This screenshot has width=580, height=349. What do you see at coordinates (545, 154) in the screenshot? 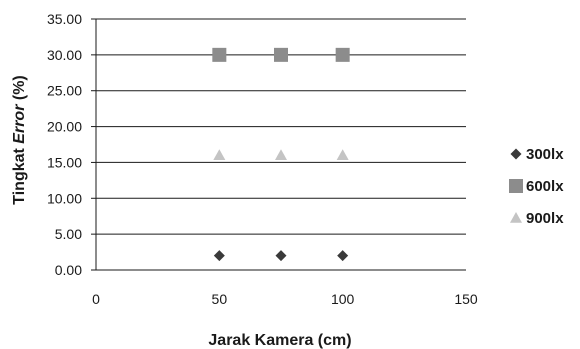
I see `legend-label-300lx: 300lx` at bounding box center [545, 154].